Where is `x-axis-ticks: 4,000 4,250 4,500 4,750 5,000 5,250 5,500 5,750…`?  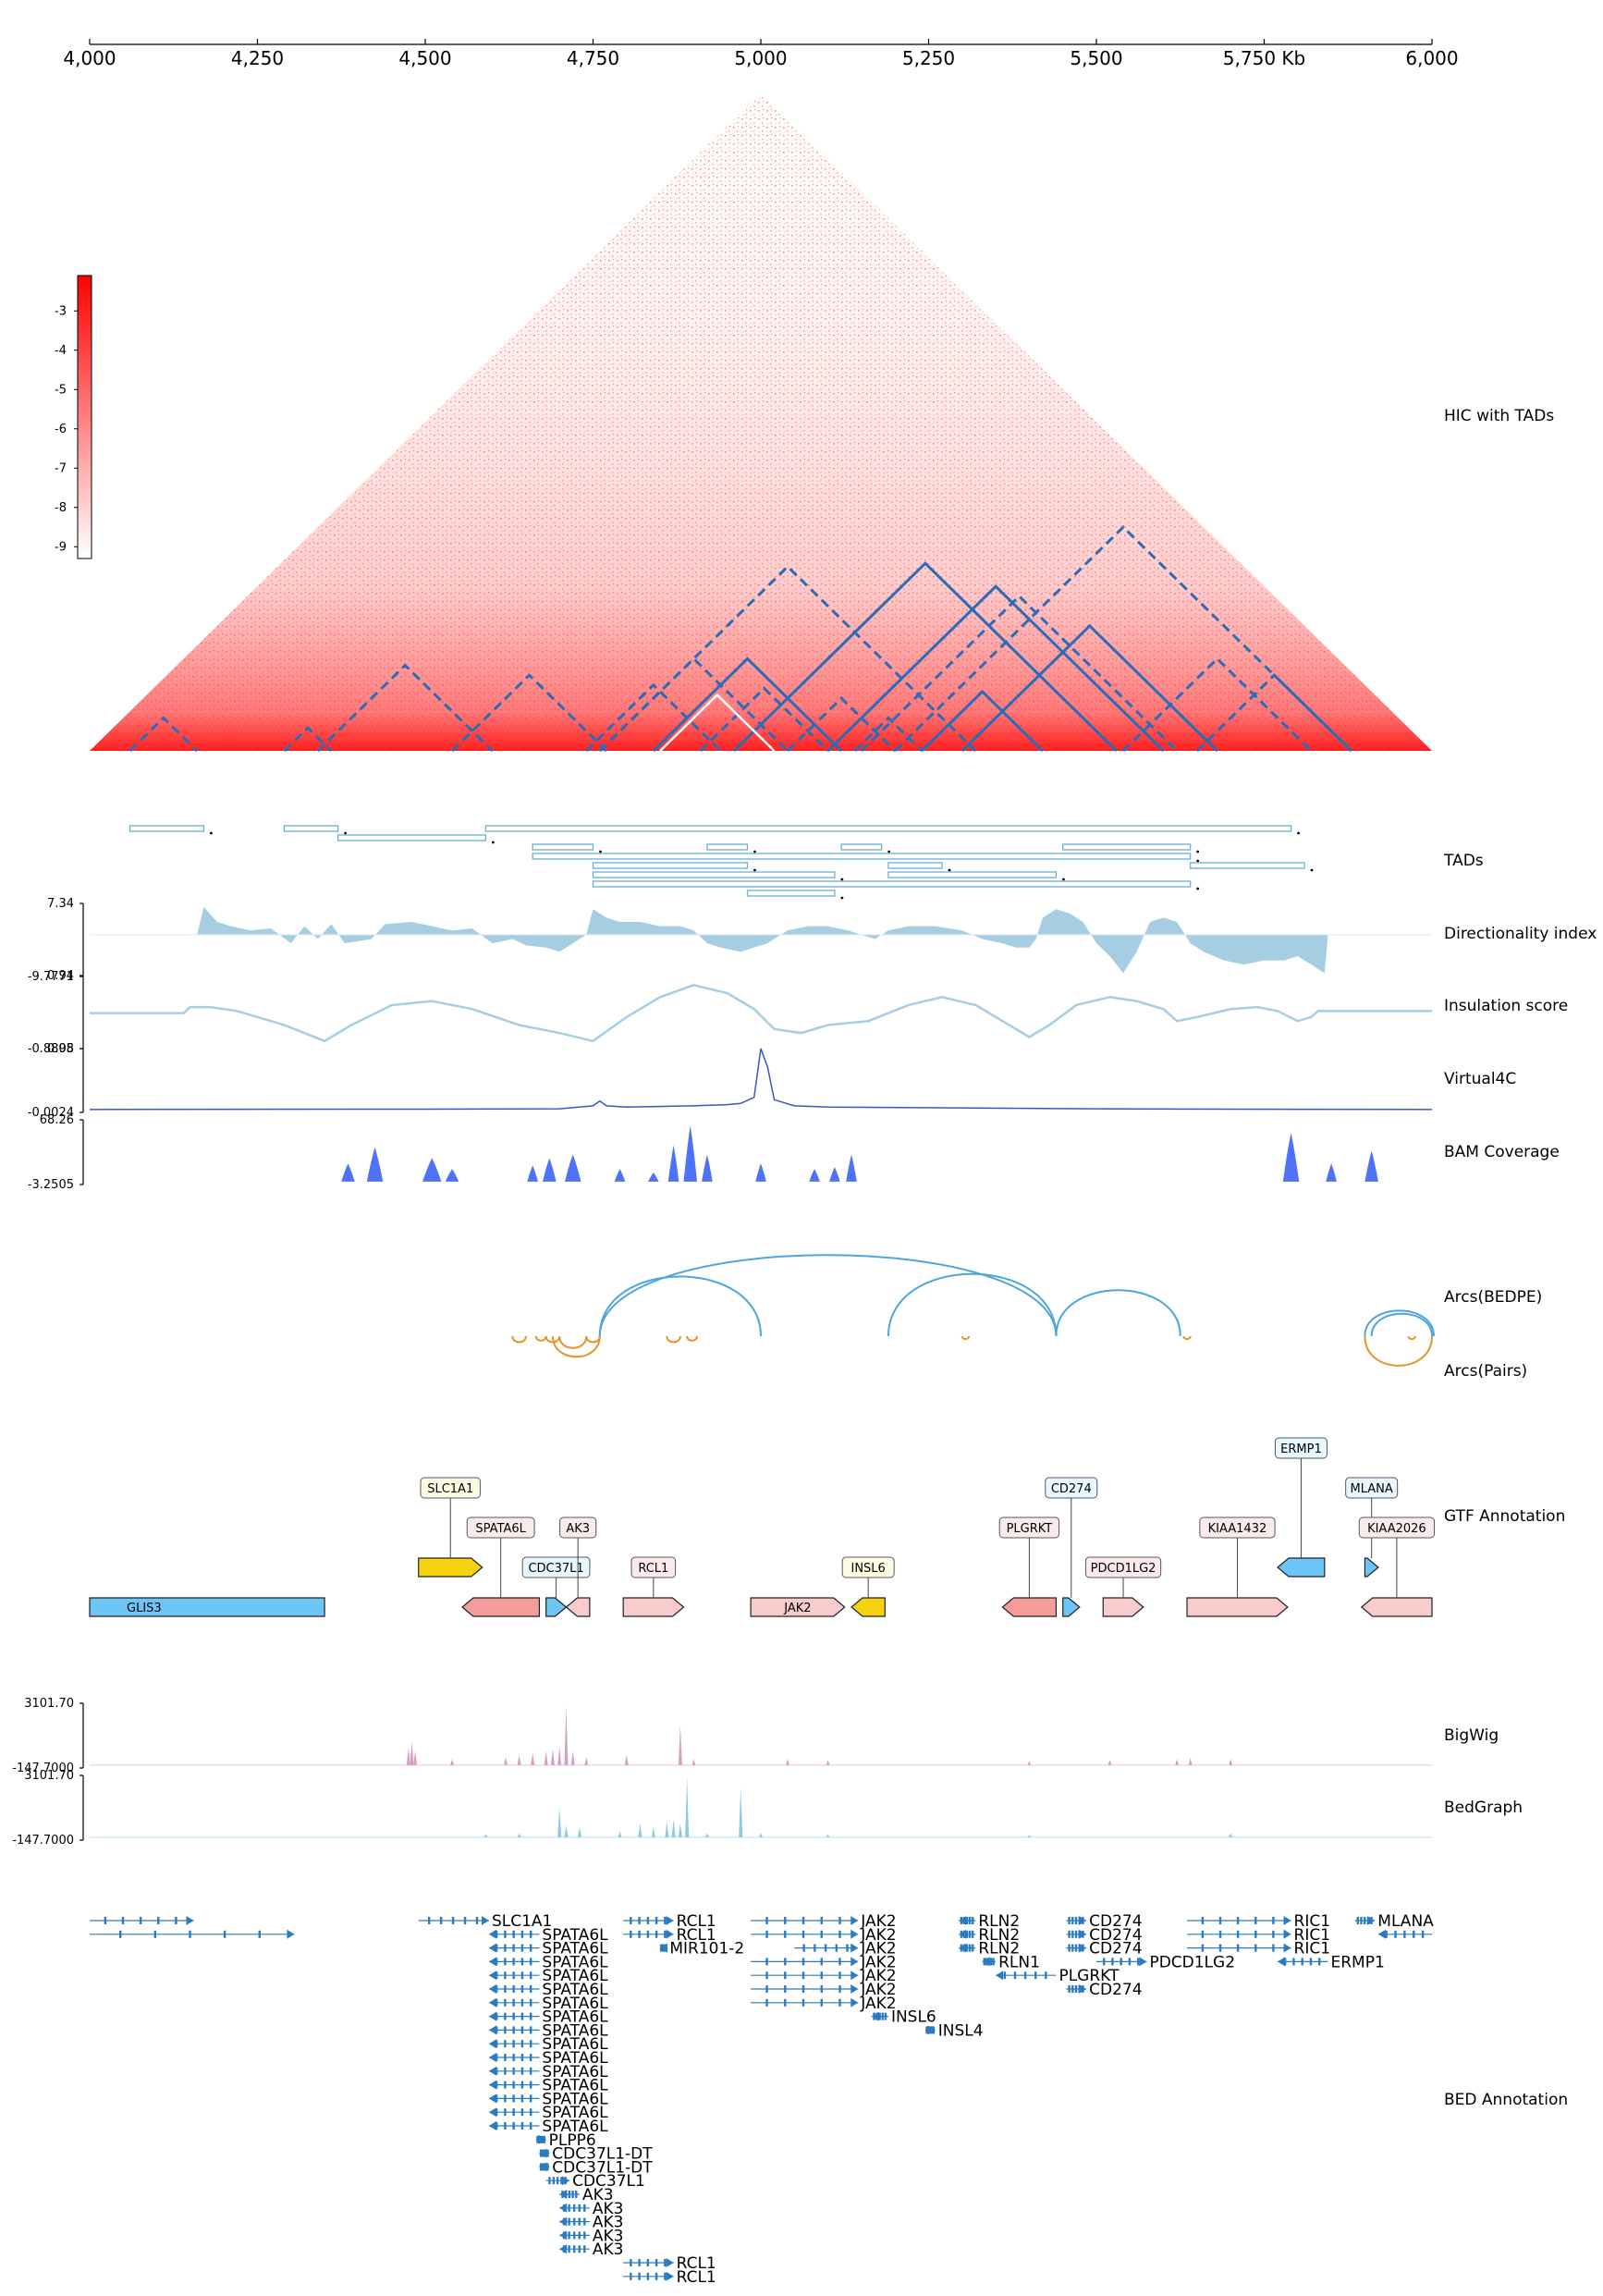 x-axis-ticks: 4,000 4,250 4,500 4,750 5,000 5,250 5,500 5,750… is located at coordinates (761, 54).